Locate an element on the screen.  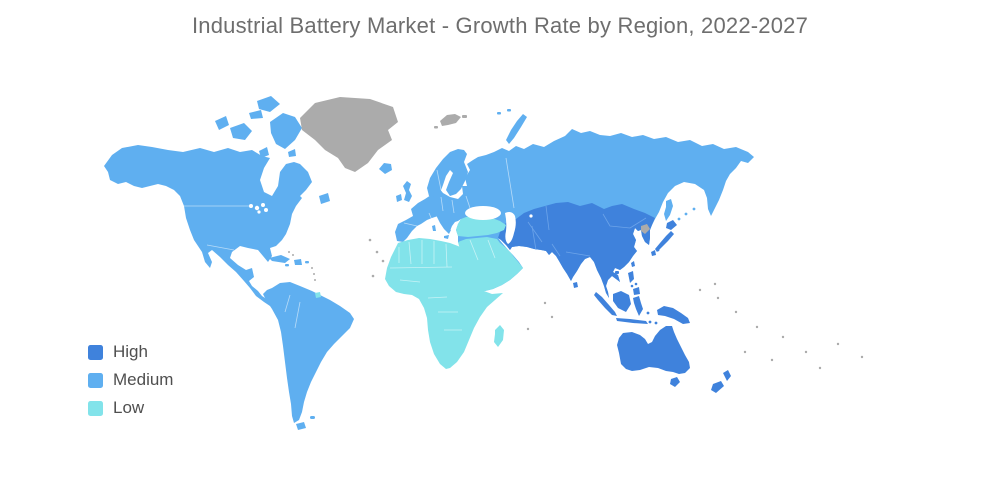
region-greenland is located at coordinates (349, 134).